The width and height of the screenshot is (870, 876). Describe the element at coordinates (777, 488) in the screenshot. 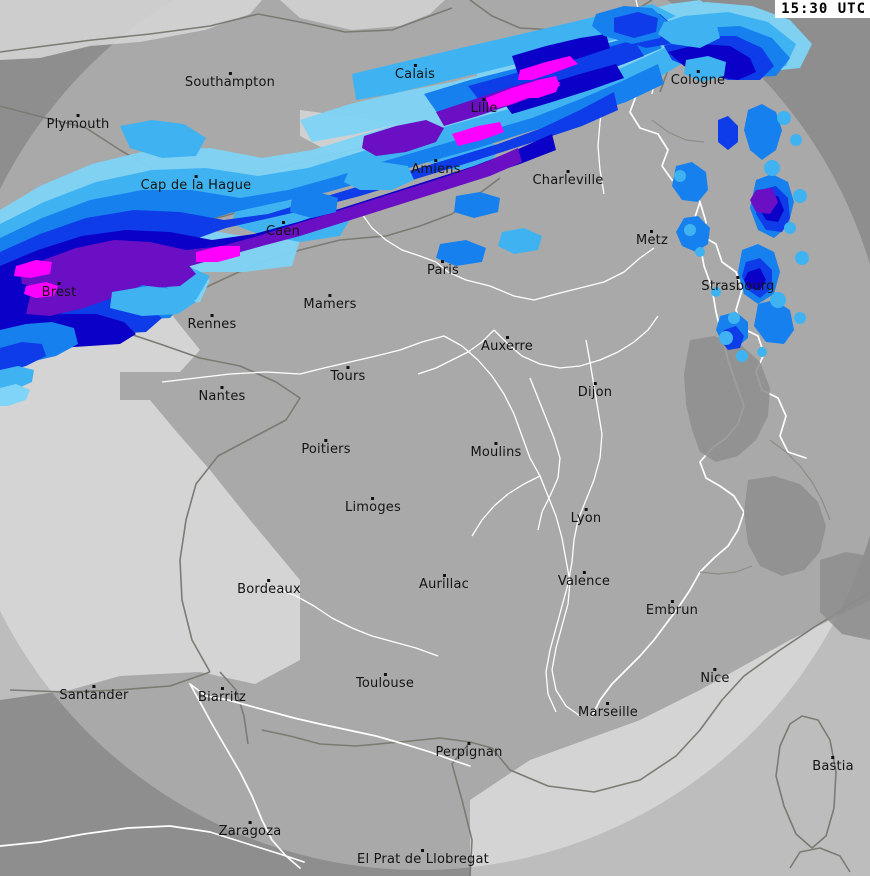

I see `terrain-shading` at that location.